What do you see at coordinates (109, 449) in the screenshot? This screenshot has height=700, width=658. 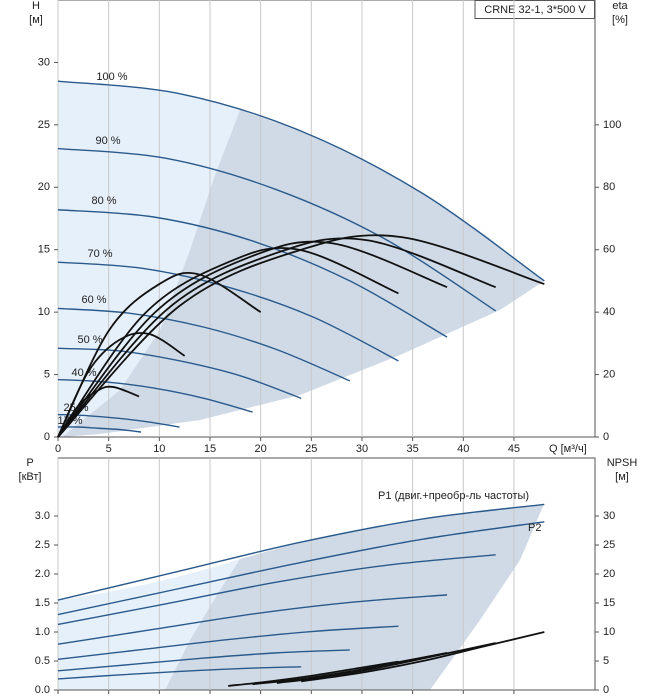 I see `x-tick-label: 5` at bounding box center [109, 449].